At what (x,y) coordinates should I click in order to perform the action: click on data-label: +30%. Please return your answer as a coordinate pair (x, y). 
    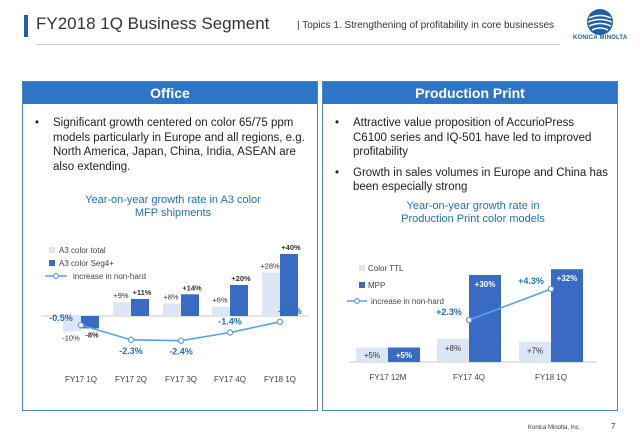
    Looking at the image, I should click on (485, 284).